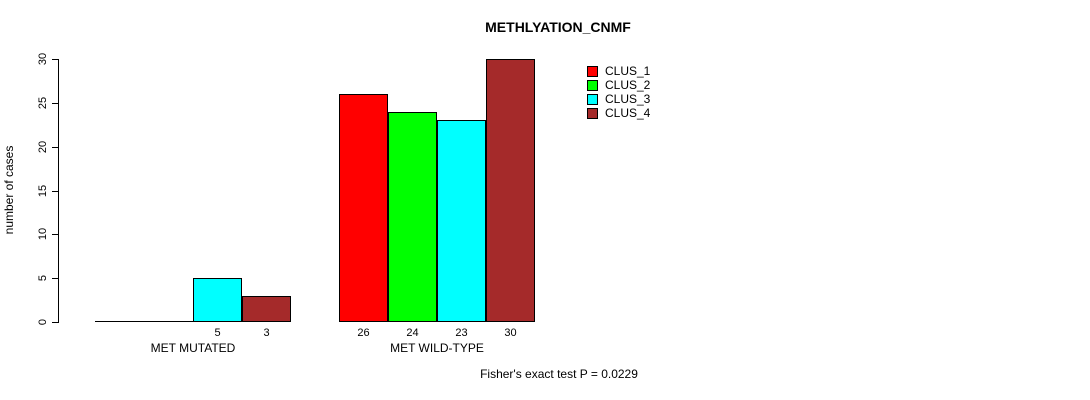  Describe the element at coordinates (510, 333) in the screenshot. I see `bar-value-label: 30` at that location.